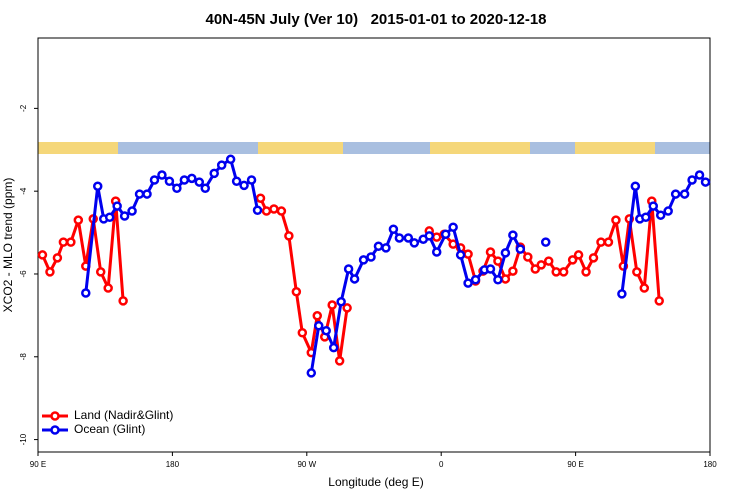 This screenshot has height=500, width=750. What do you see at coordinates (441, 464) in the screenshot?
I see `x-tick-label: 0` at bounding box center [441, 464].